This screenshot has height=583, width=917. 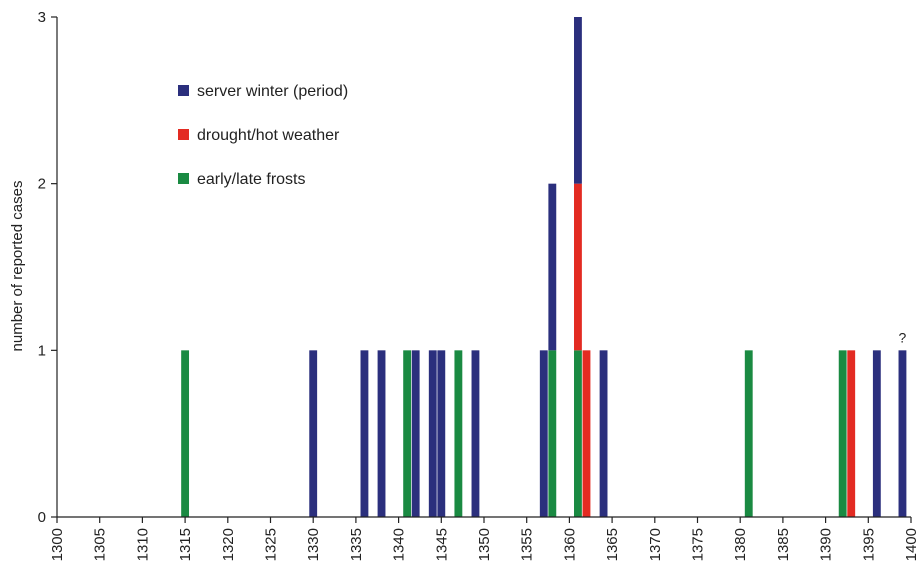 What do you see at coordinates (783, 544) in the screenshot?
I see `x-tick-label: 1385` at bounding box center [783, 544].